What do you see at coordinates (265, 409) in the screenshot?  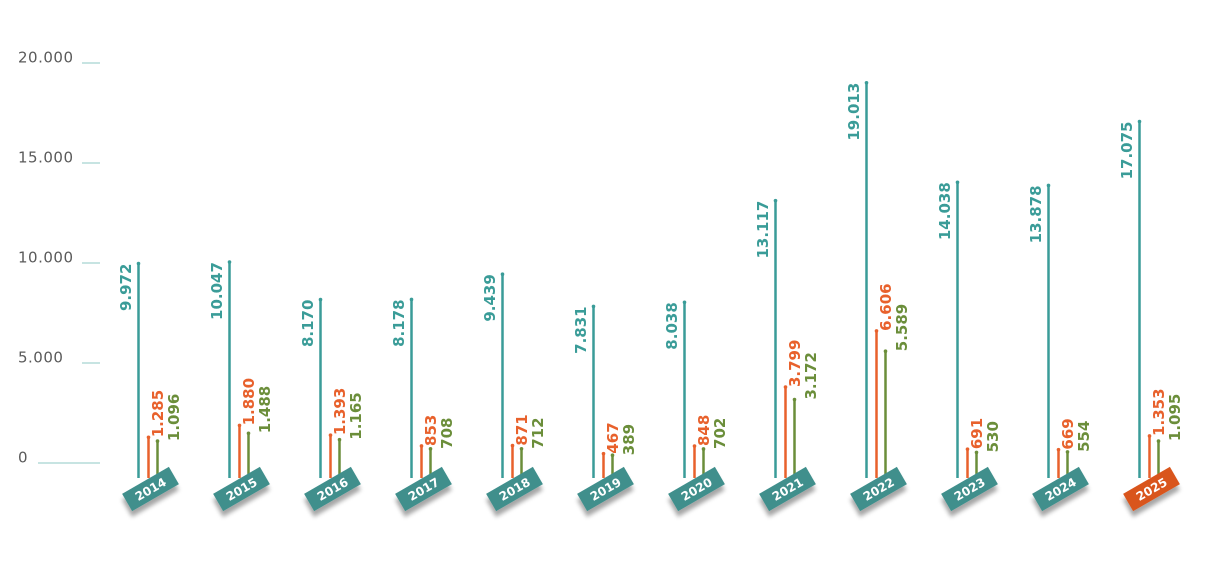 I see `value-label: 1.488` at bounding box center [265, 409].